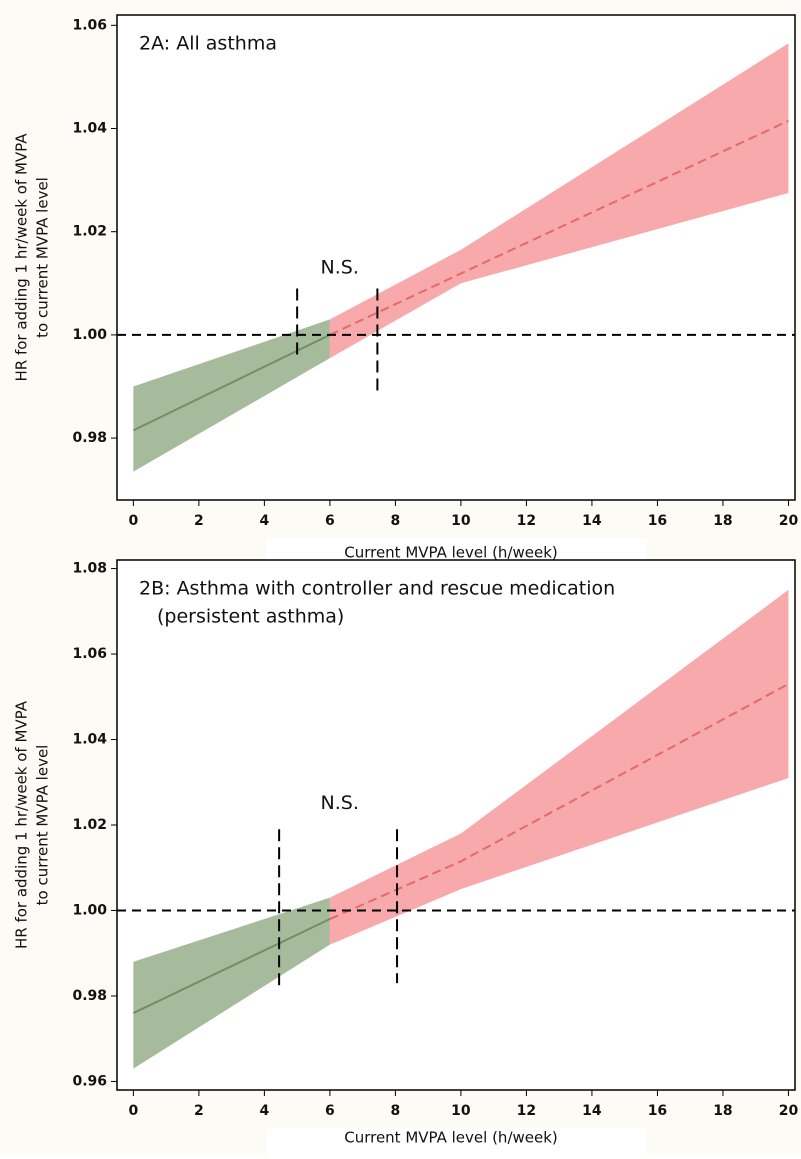 This screenshot has width=801, height=1159. Describe the element at coordinates (89, 569) in the screenshot. I see `y-tick-label: 1.08` at that location.